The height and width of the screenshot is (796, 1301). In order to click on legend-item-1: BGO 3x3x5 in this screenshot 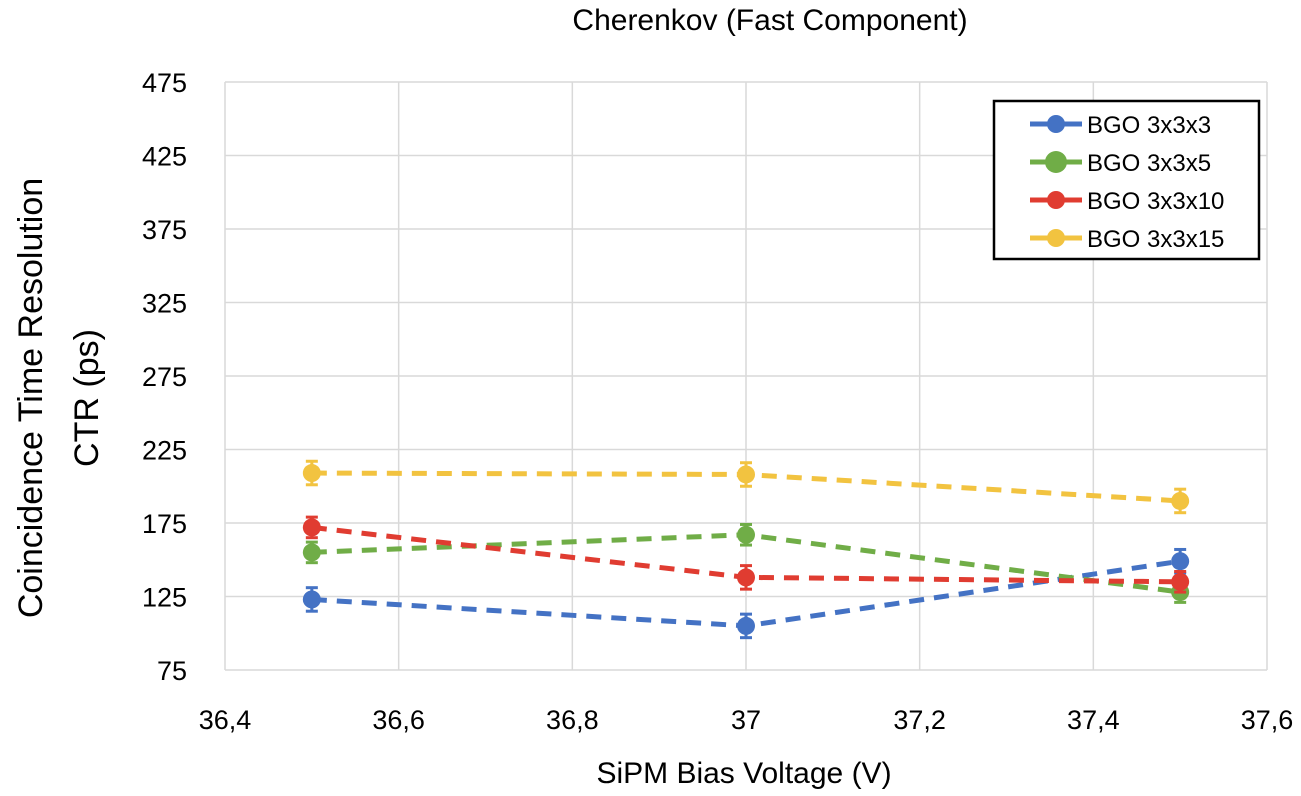, I will do `click(1120, 163)`.